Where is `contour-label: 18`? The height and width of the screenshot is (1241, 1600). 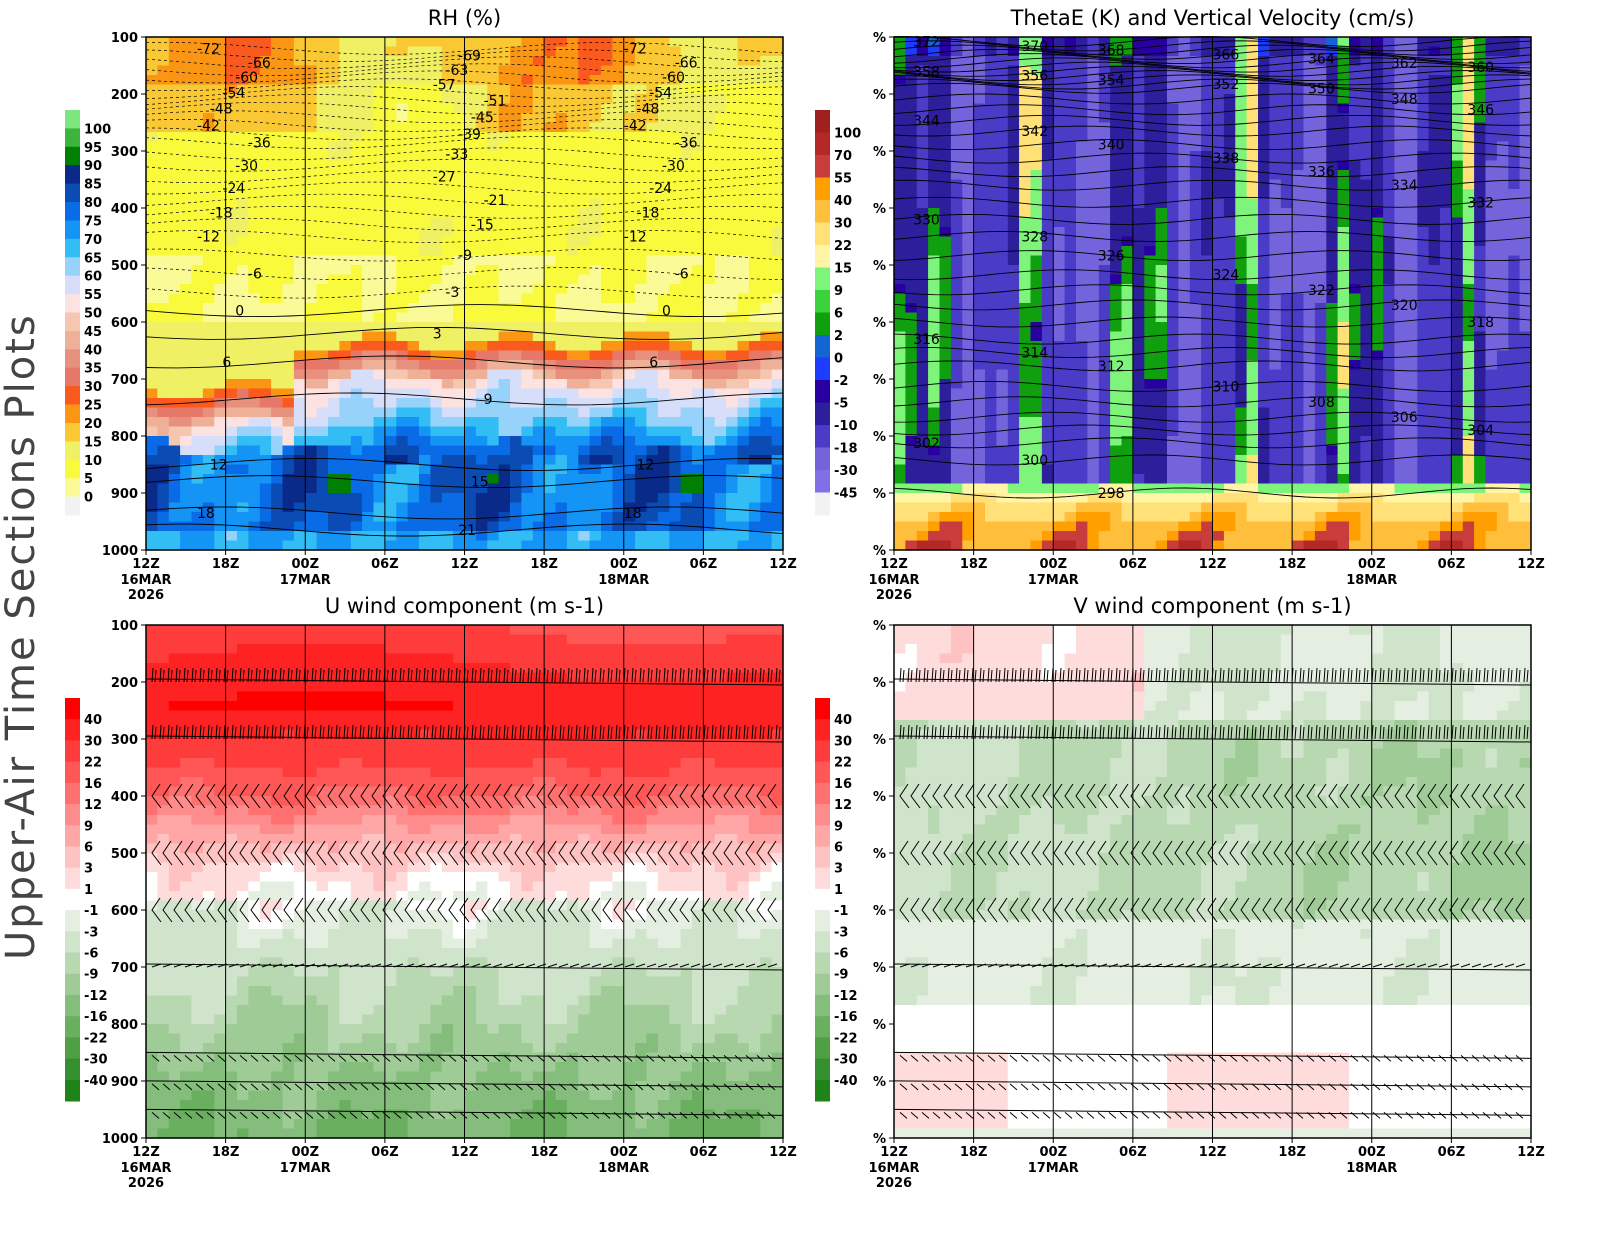 contour-label: 18 is located at coordinates (633, 514).